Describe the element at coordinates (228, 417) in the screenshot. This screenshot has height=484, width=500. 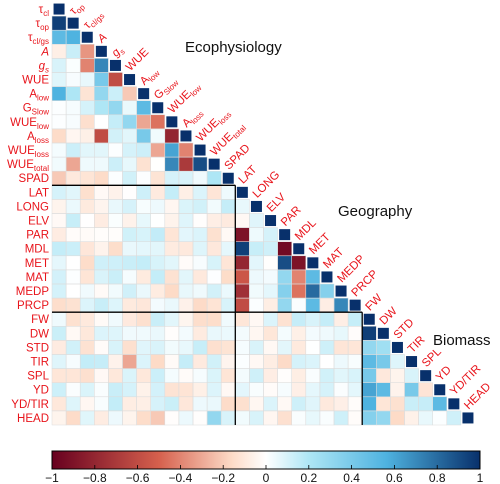
I see `heatmap-cell-head-spad` at that location.